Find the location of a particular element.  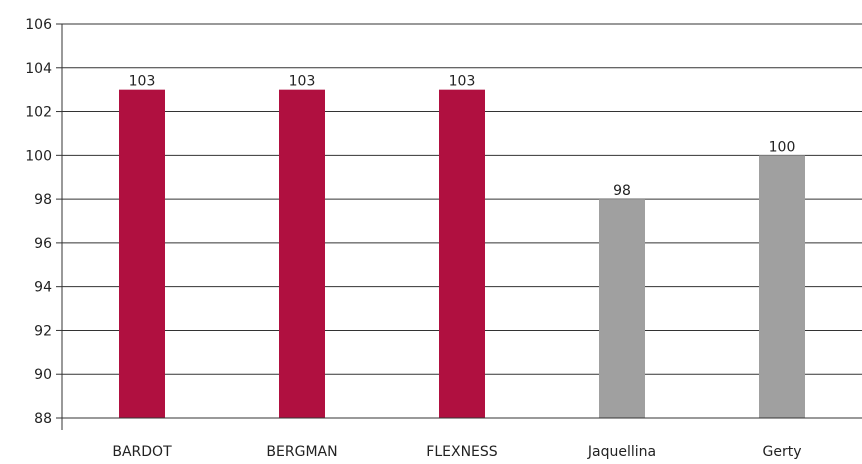

y-tick-label: 96 is located at coordinates (43, 244).